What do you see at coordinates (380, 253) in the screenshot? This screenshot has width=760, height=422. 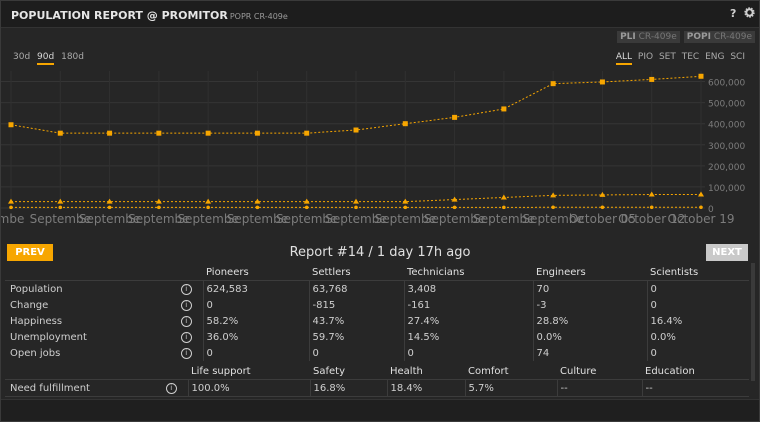 I see `report-navigation: PREV Report #14 / 1 day 17h ago NEXT` at bounding box center [380, 253].